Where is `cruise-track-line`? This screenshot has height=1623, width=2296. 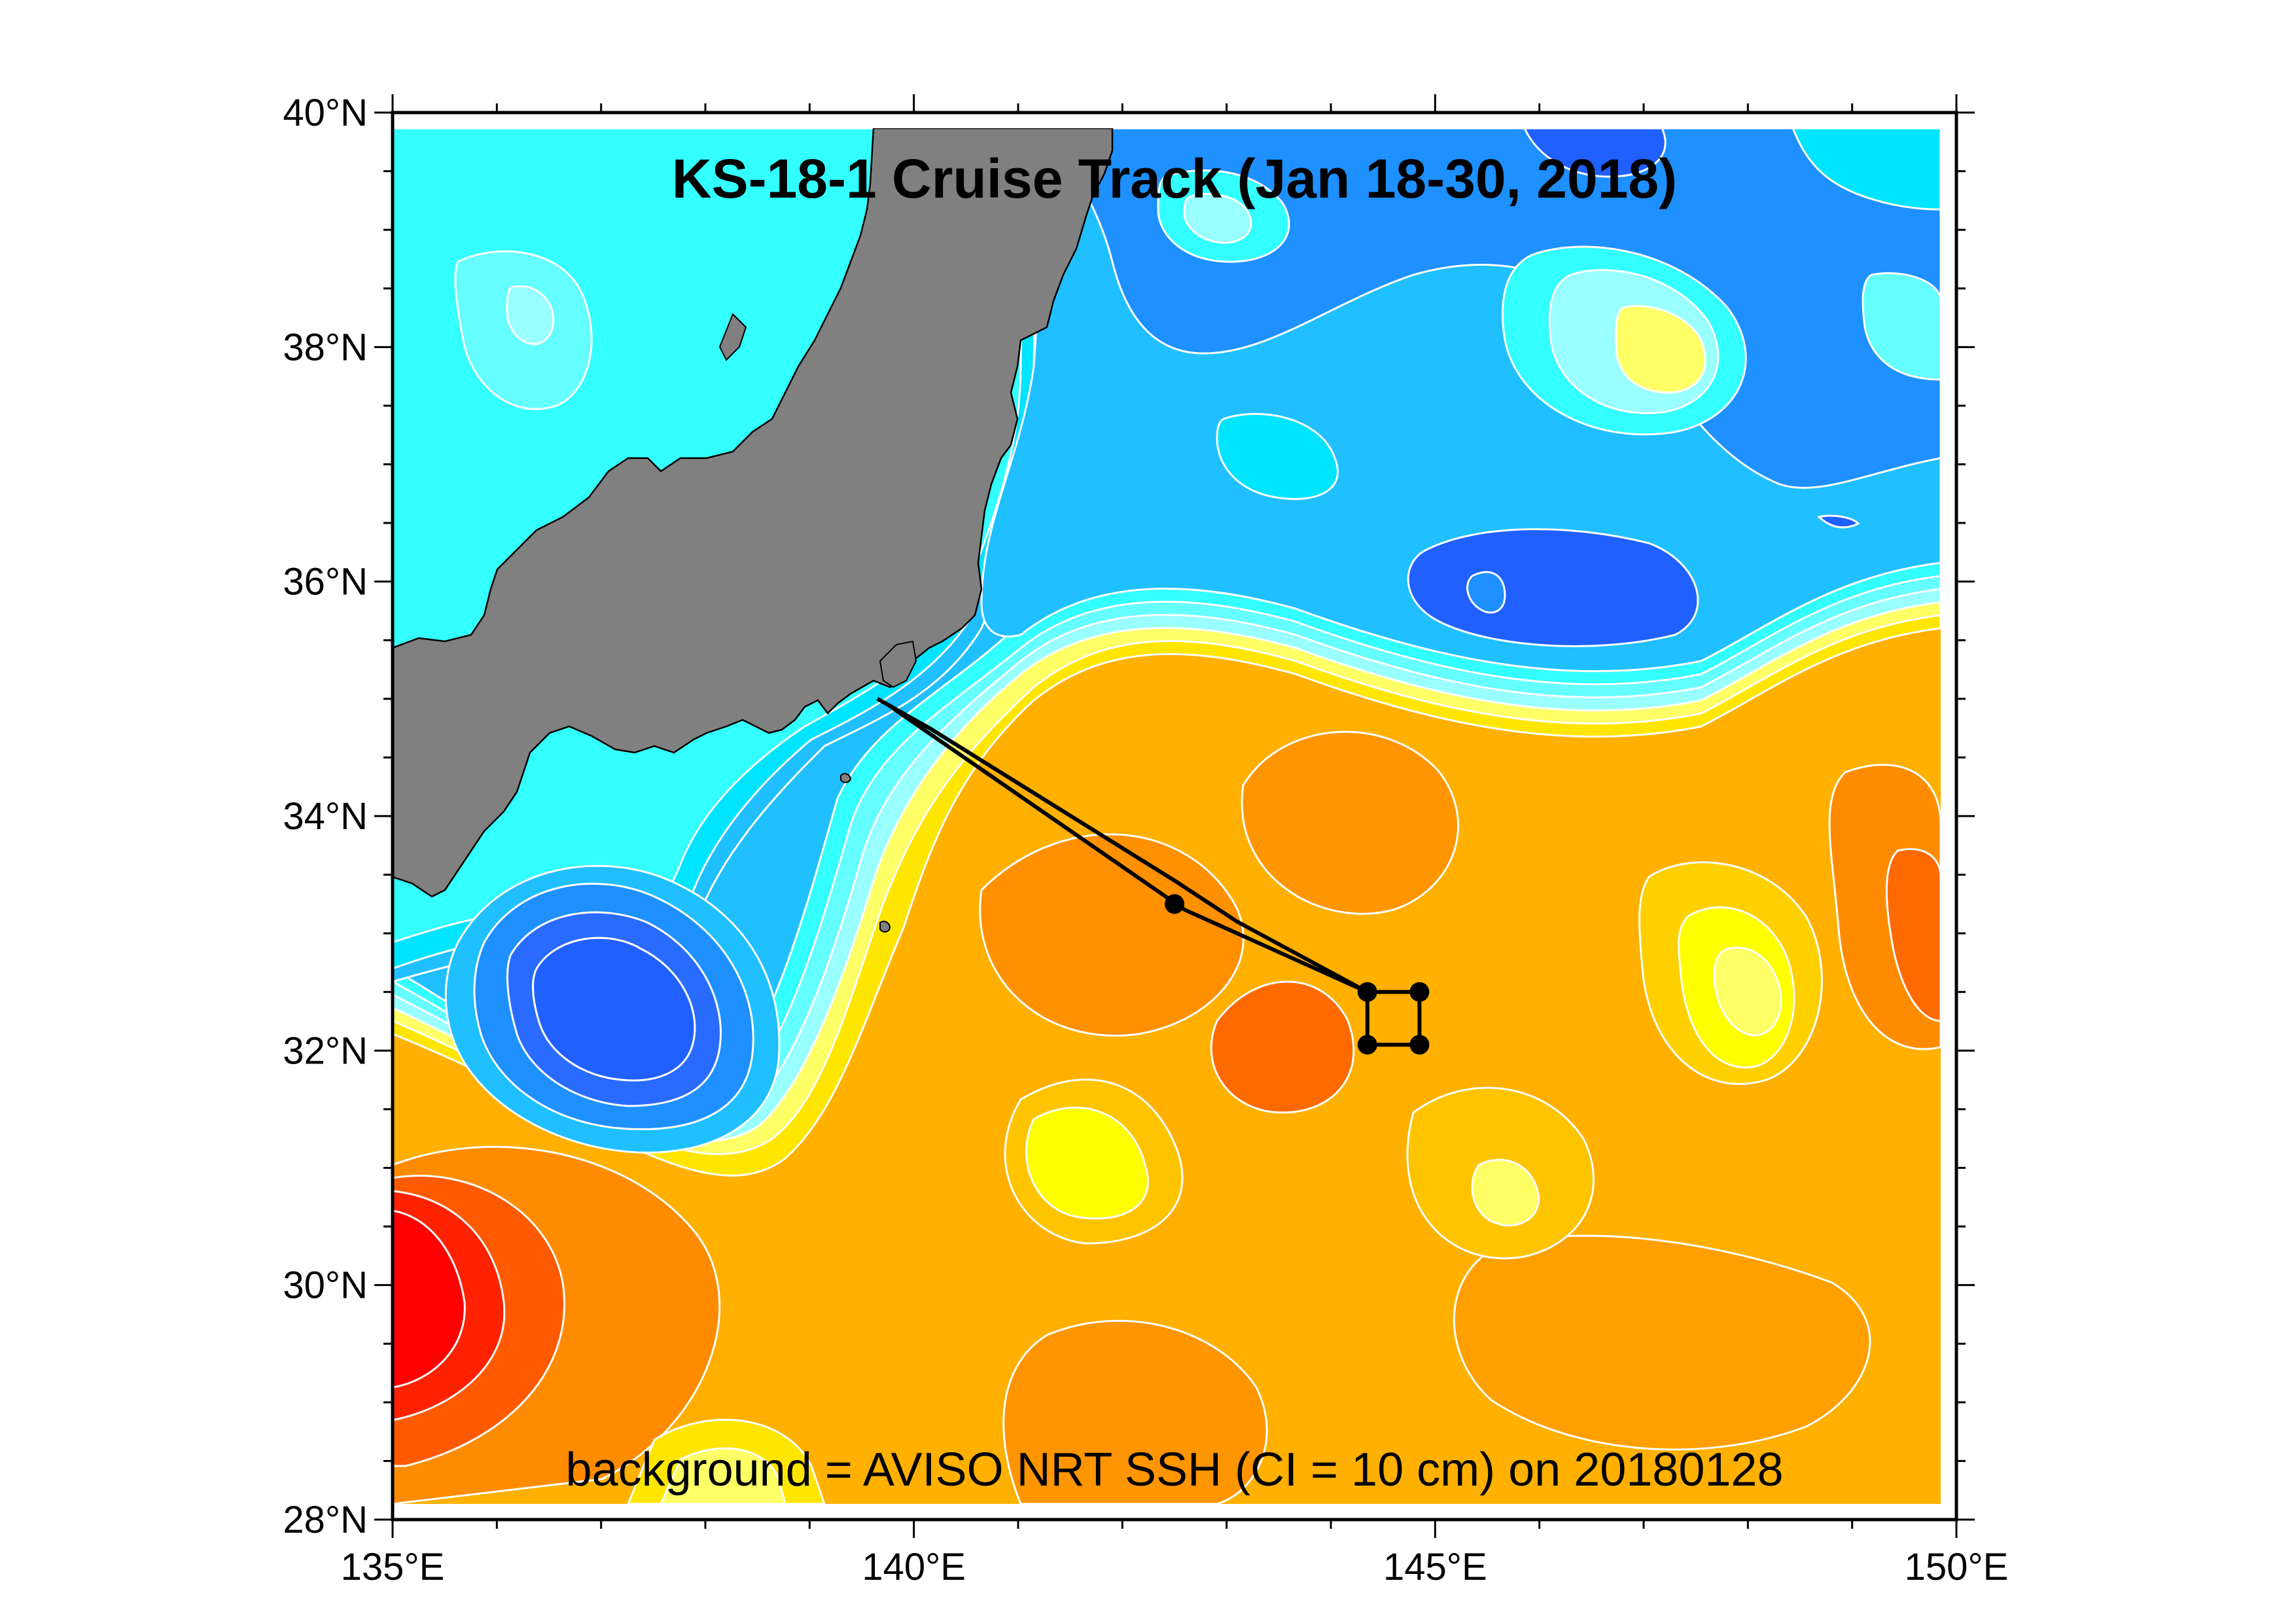 cruise-track-line is located at coordinates (1149, 872).